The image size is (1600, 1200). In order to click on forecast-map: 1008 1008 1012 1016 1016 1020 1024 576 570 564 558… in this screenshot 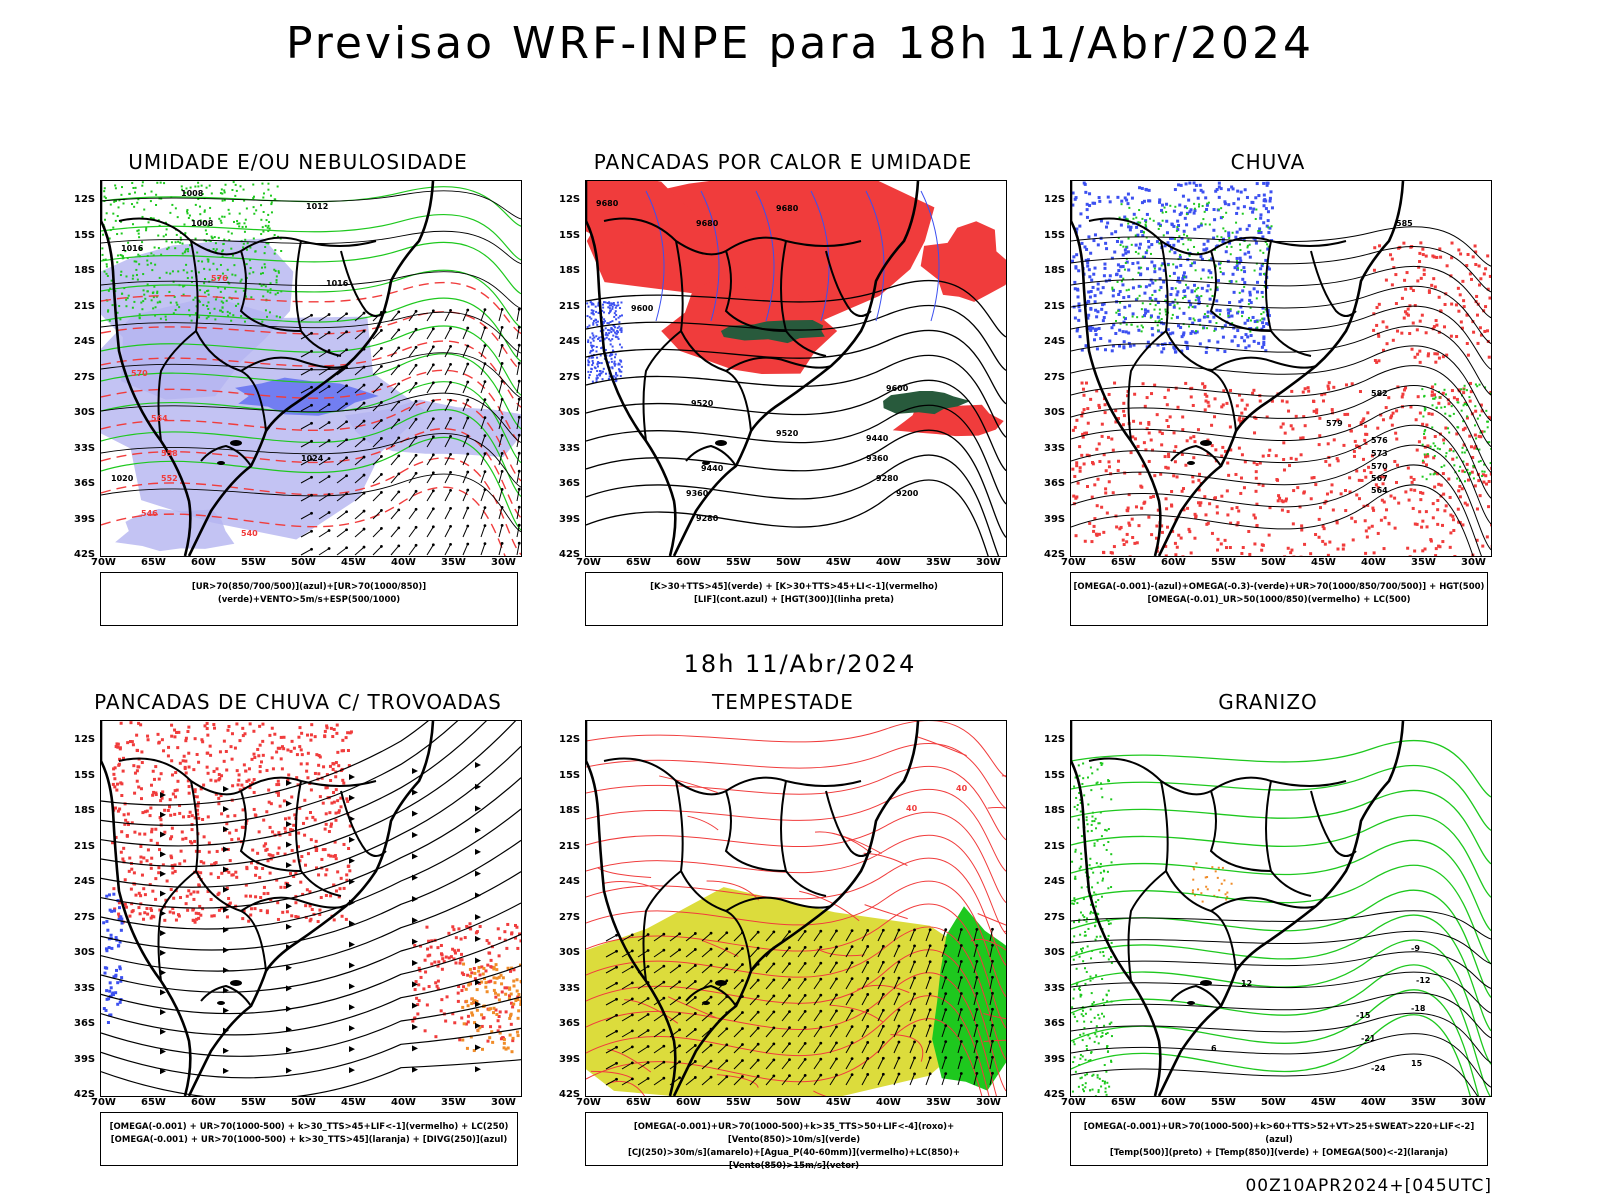, I will do `click(311, 368)`.